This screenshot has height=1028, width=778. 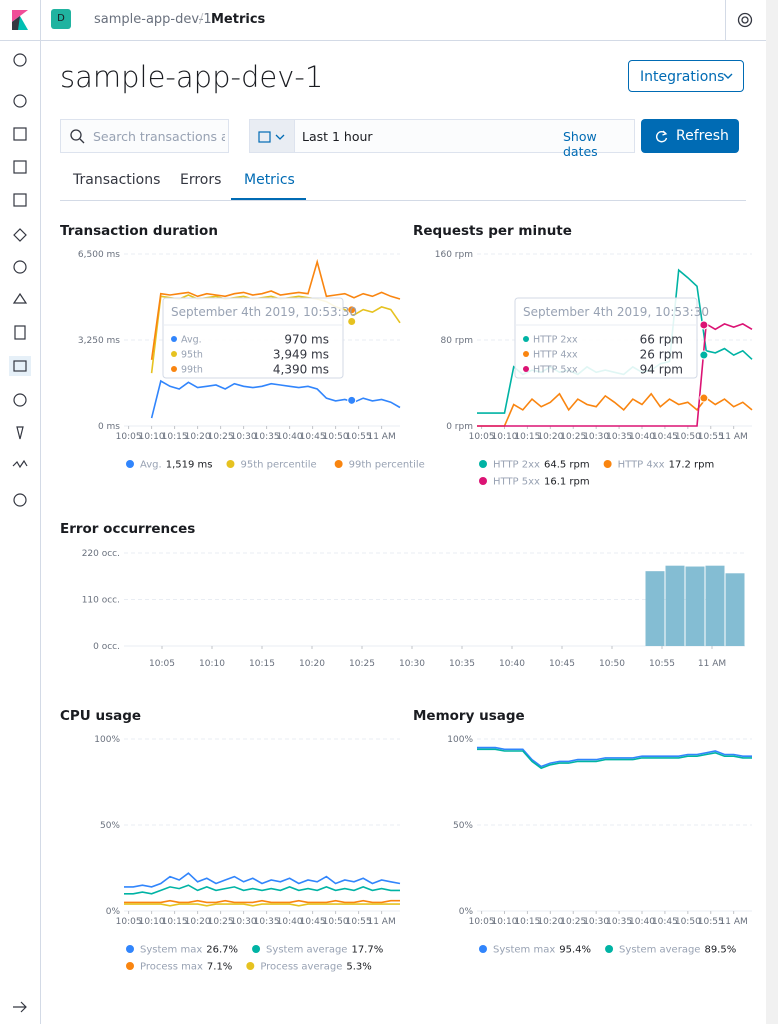 What do you see at coordinates (171, 967) in the screenshot?
I see `legend-label: Process max` at bounding box center [171, 967].